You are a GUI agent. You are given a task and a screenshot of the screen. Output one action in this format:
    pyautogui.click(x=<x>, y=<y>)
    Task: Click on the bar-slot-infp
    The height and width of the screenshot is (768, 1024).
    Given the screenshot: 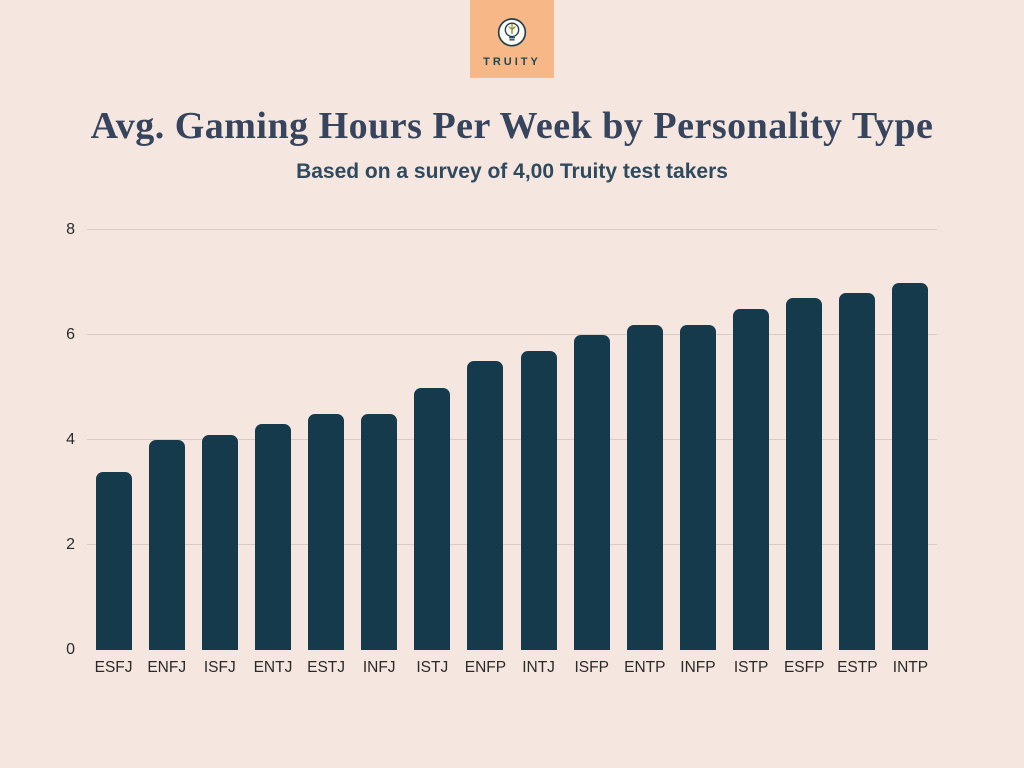 What is the action you would take?
    pyautogui.click(x=697, y=440)
    